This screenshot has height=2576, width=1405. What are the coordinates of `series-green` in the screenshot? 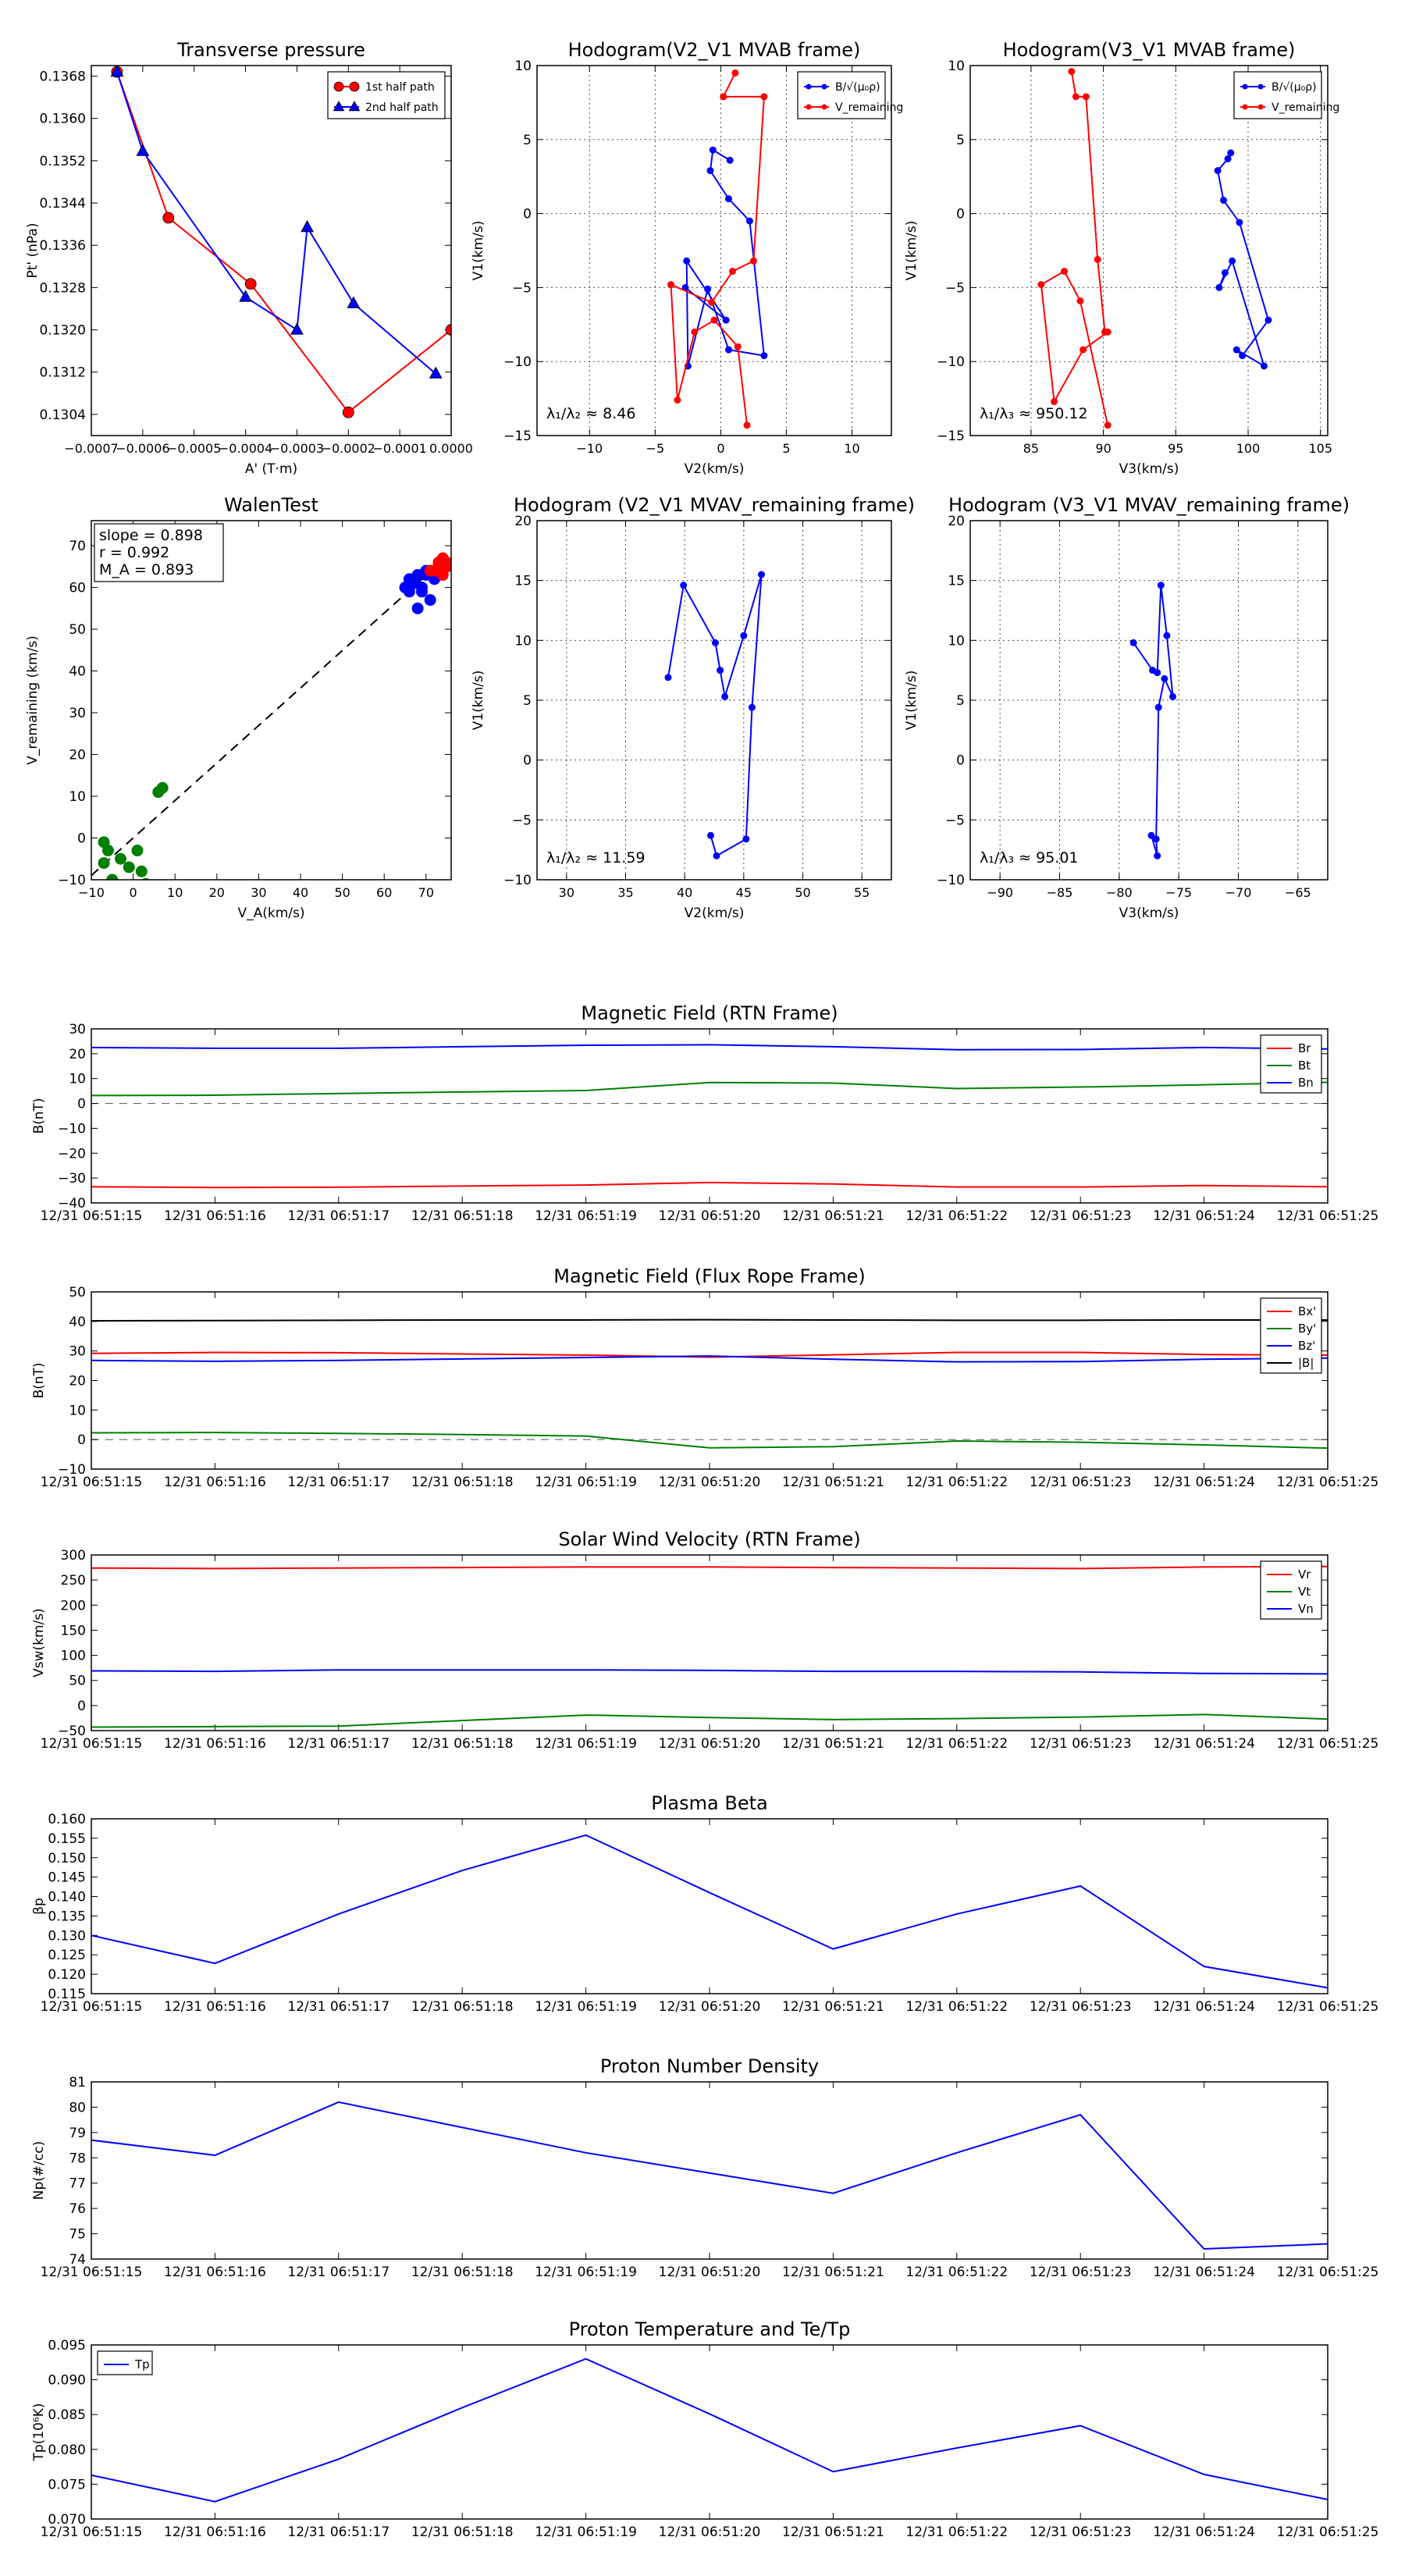 It's located at (134, 830).